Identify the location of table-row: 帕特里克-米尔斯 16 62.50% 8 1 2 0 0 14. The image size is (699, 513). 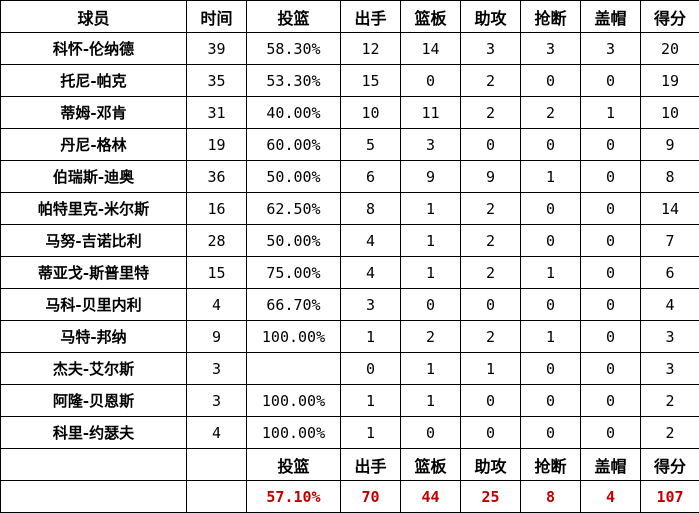
(349, 208).